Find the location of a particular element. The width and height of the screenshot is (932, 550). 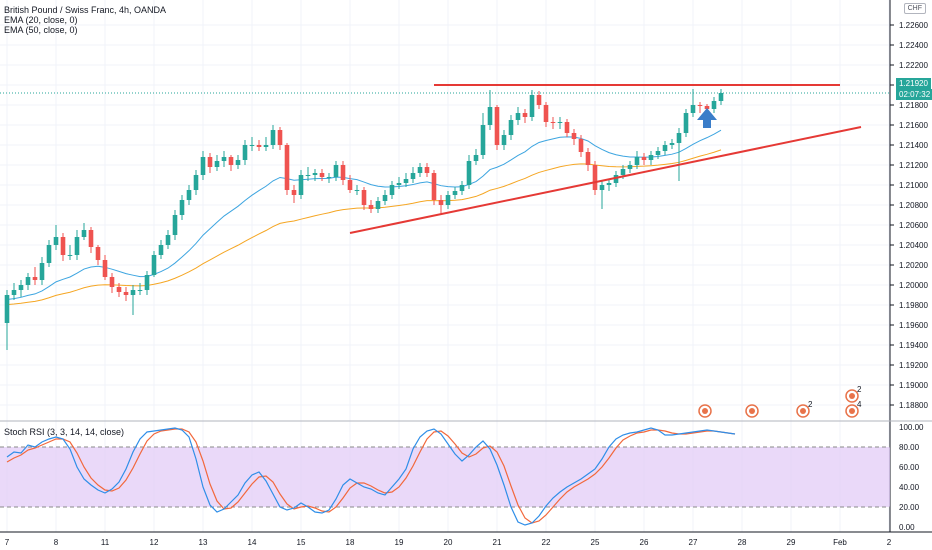

price-tick-label: 1.20800 is located at coordinates (913, 205).